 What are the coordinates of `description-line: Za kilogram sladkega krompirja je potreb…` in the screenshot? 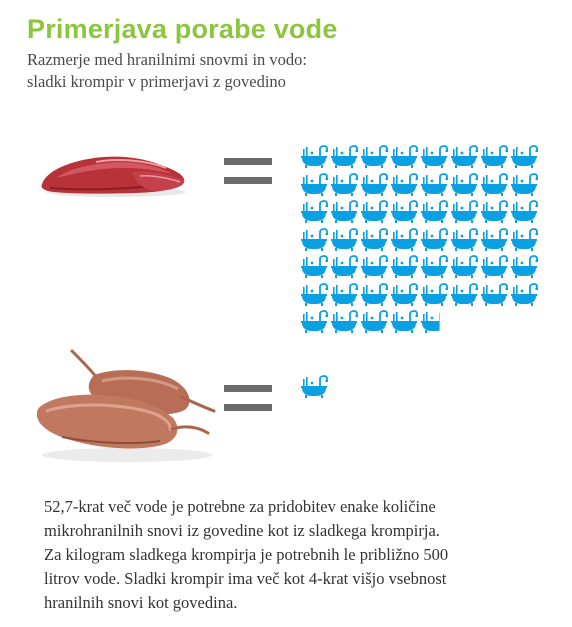 It's located at (246, 554).